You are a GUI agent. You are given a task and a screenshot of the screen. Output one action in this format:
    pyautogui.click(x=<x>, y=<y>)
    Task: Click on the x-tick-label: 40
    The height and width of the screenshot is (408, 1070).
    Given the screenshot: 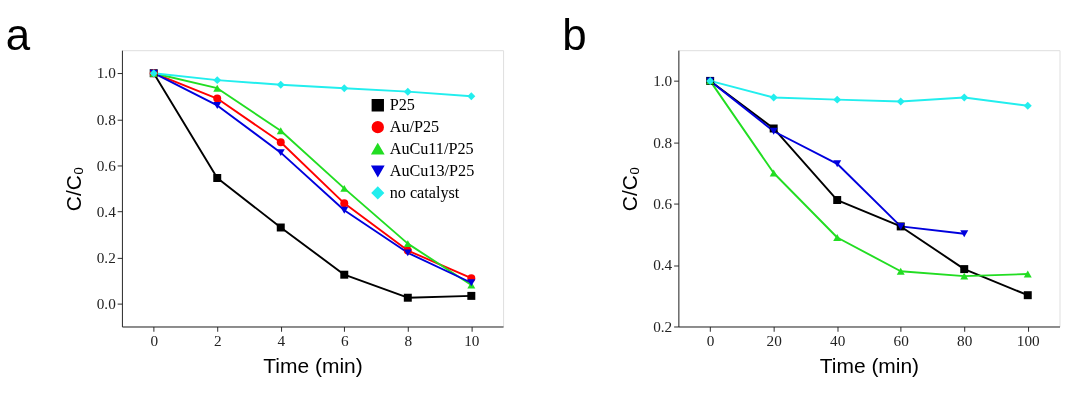 What is the action you would take?
    pyautogui.click(x=838, y=341)
    